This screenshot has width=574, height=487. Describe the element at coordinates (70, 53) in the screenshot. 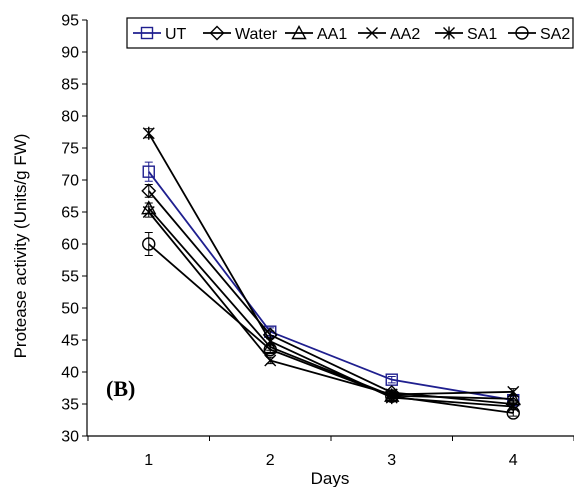

I see `y-tick-label: 90` at that location.